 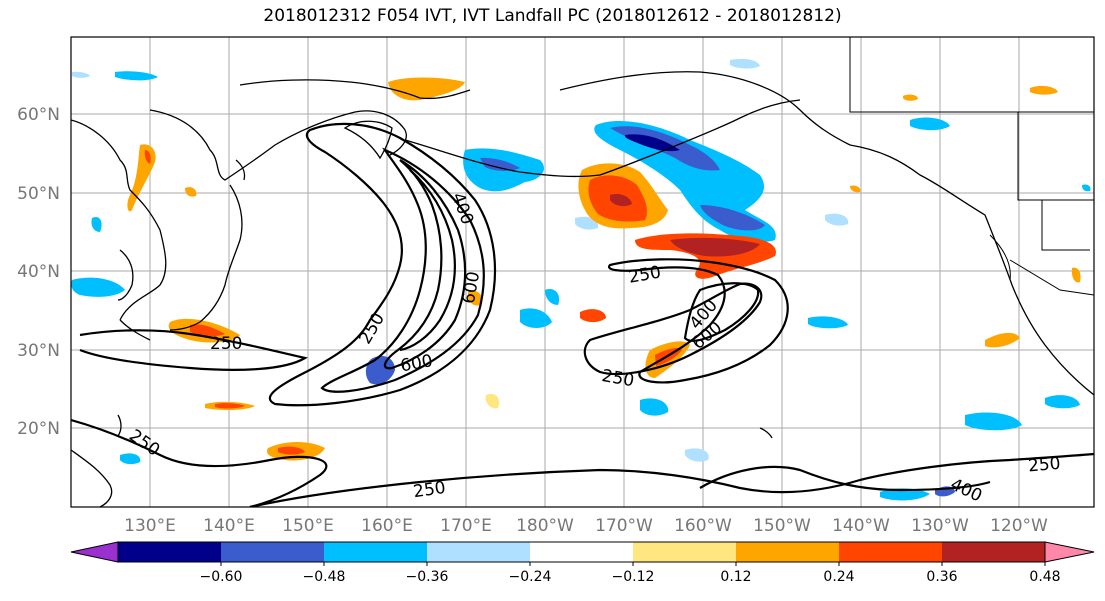 What do you see at coordinates (735, 577) in the screenshot?
I see `colorbar-tick-label: 0.12` at bounding box center [735, 577].